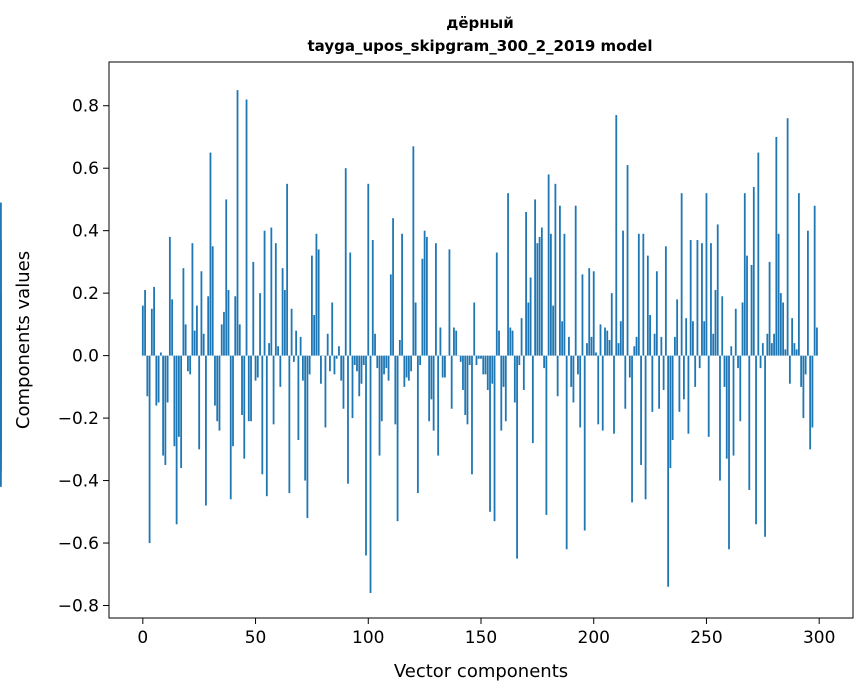  I want to click on y-axis-label: Components values, so click(23, 340).